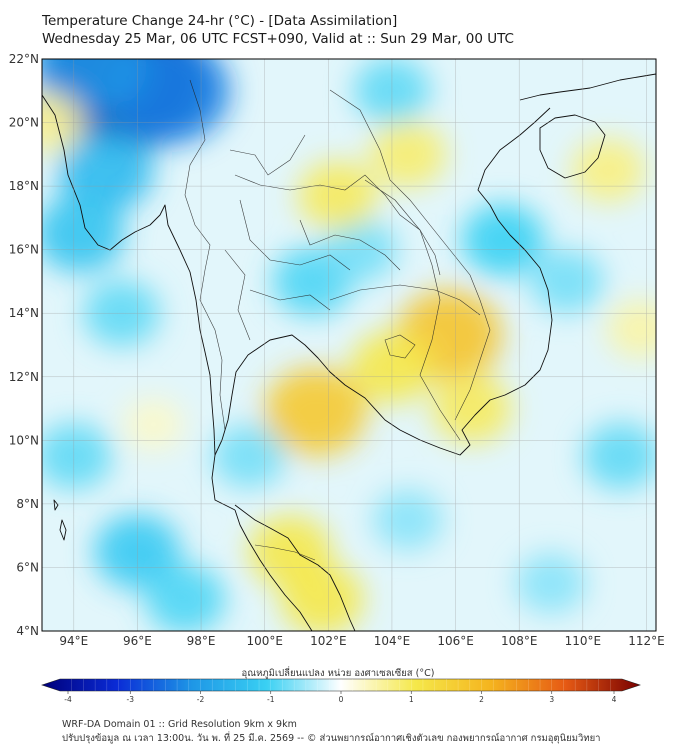  What do you see at coordinates (27, 504) in the screenshot?
I see `lat-tick-label: 8°N` at bounding box center [27, 504].